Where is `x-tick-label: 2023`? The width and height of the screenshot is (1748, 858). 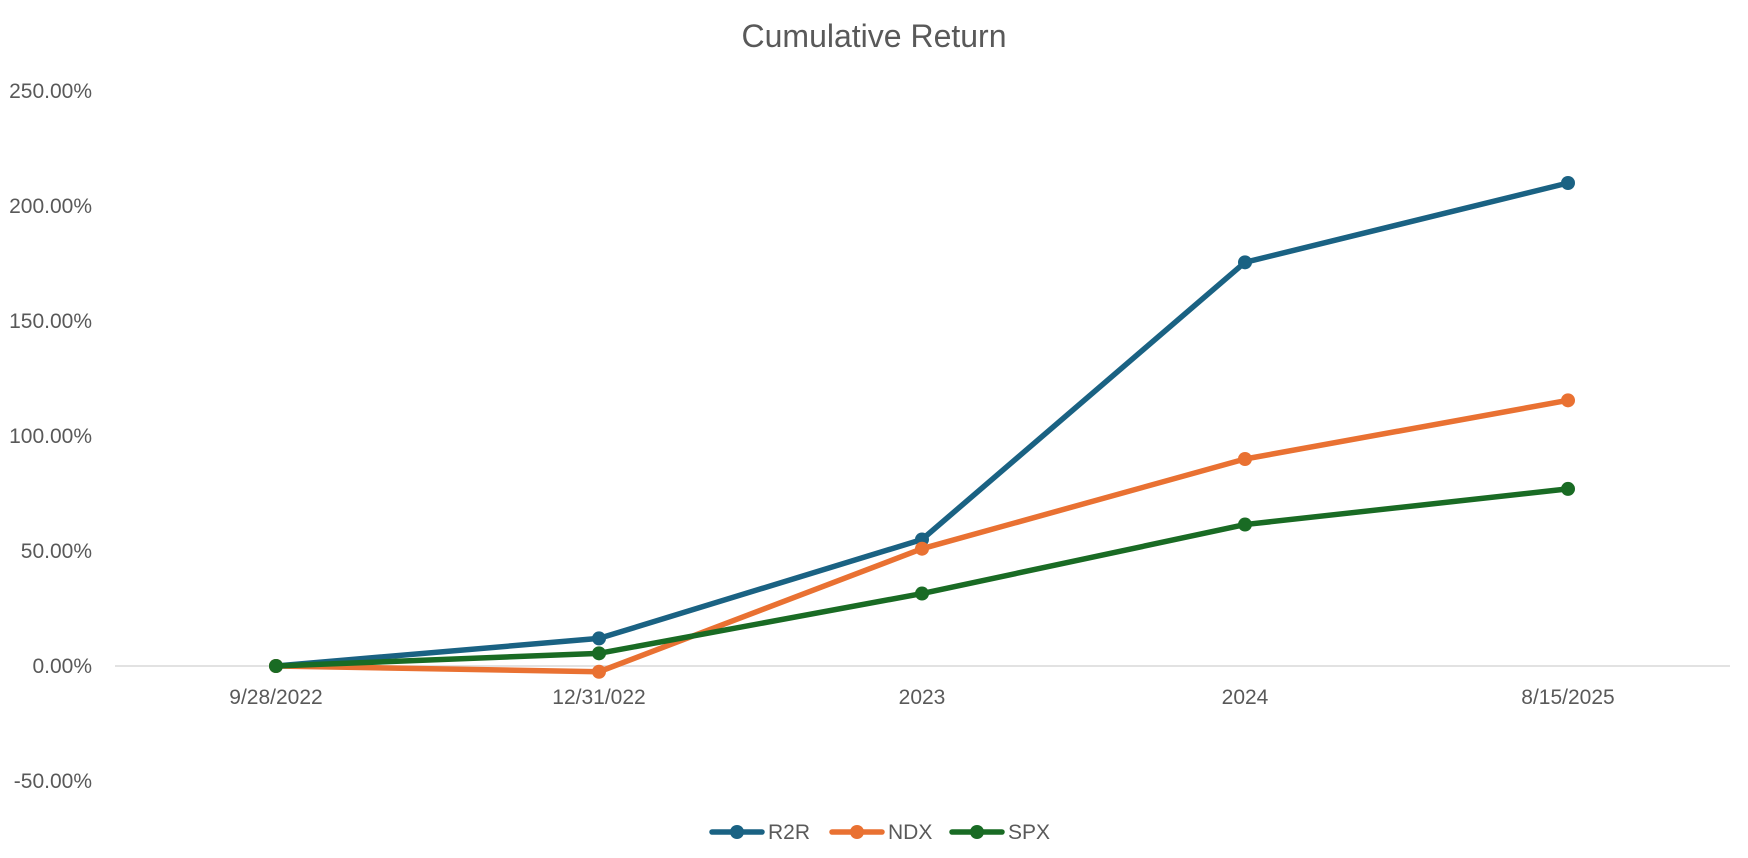
x-tick-label: 2023 is located at coordinates (922, 697).